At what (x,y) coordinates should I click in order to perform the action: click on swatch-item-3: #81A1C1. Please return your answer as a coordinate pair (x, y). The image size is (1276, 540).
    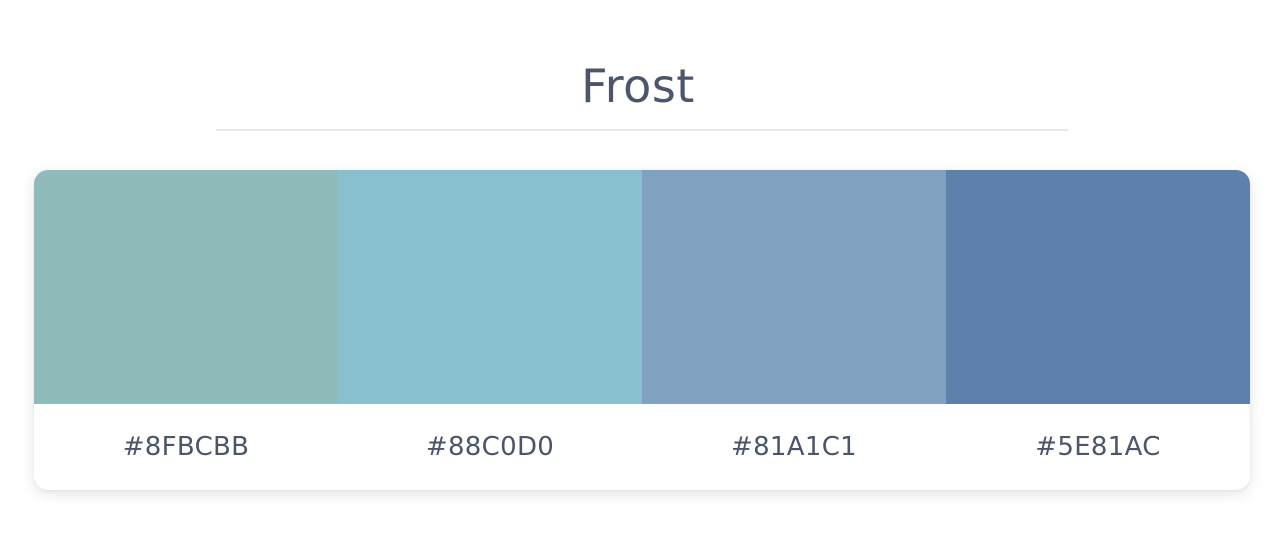
    Looking at the image, I should click on (794, 330).